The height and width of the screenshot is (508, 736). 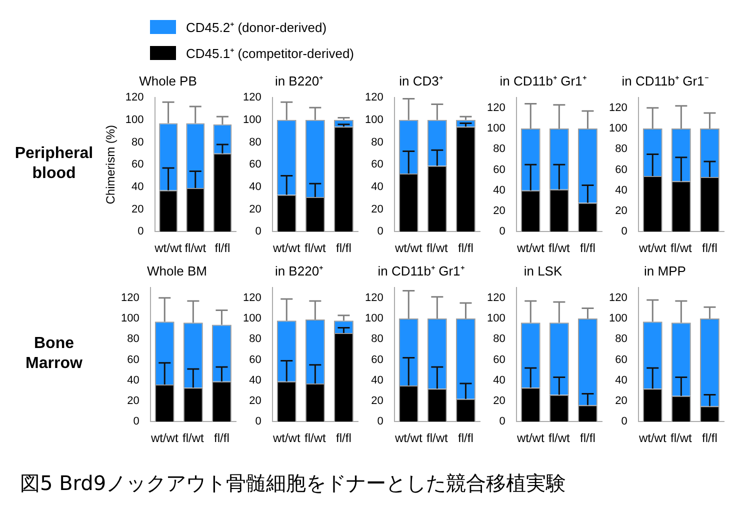 I want to click on chart-title: in CD3⁺, so click(x=421, y=80).